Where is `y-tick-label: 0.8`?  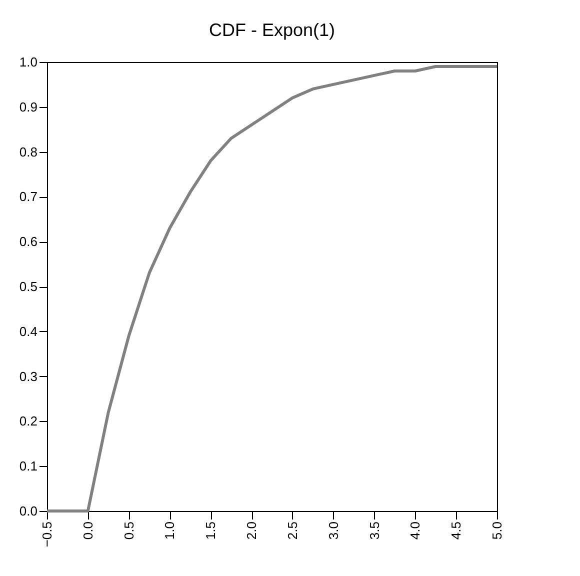 y-tick-label: 0.8 is located at coordinates (28, 152).